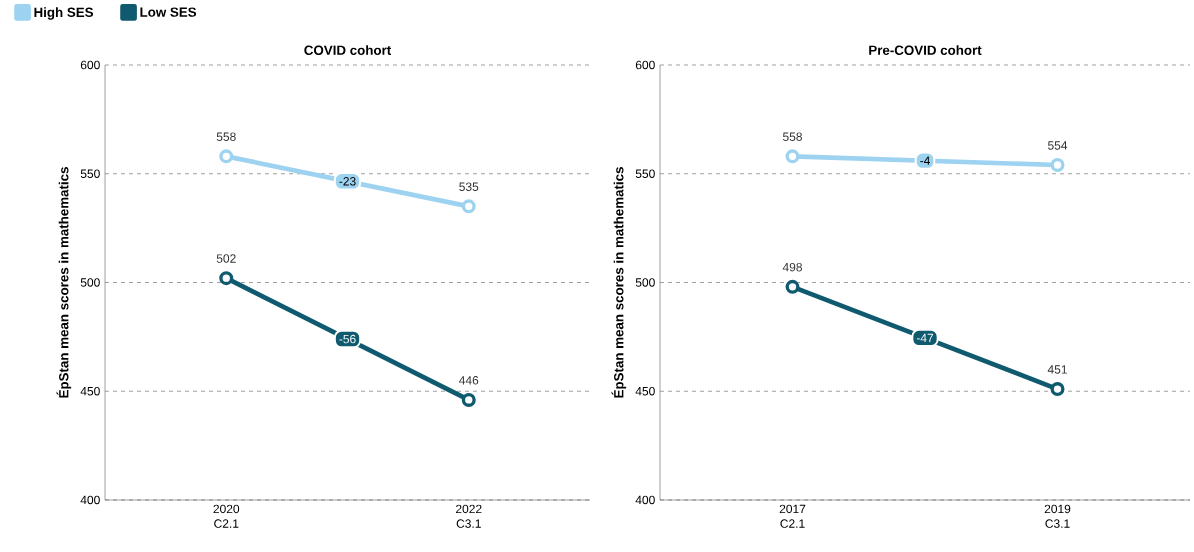 The image size is (1194, 552). Describe the element at coordinates (226, 516) in the screenshot. I see `x-tick-label: 2020 C2.1` at that location.